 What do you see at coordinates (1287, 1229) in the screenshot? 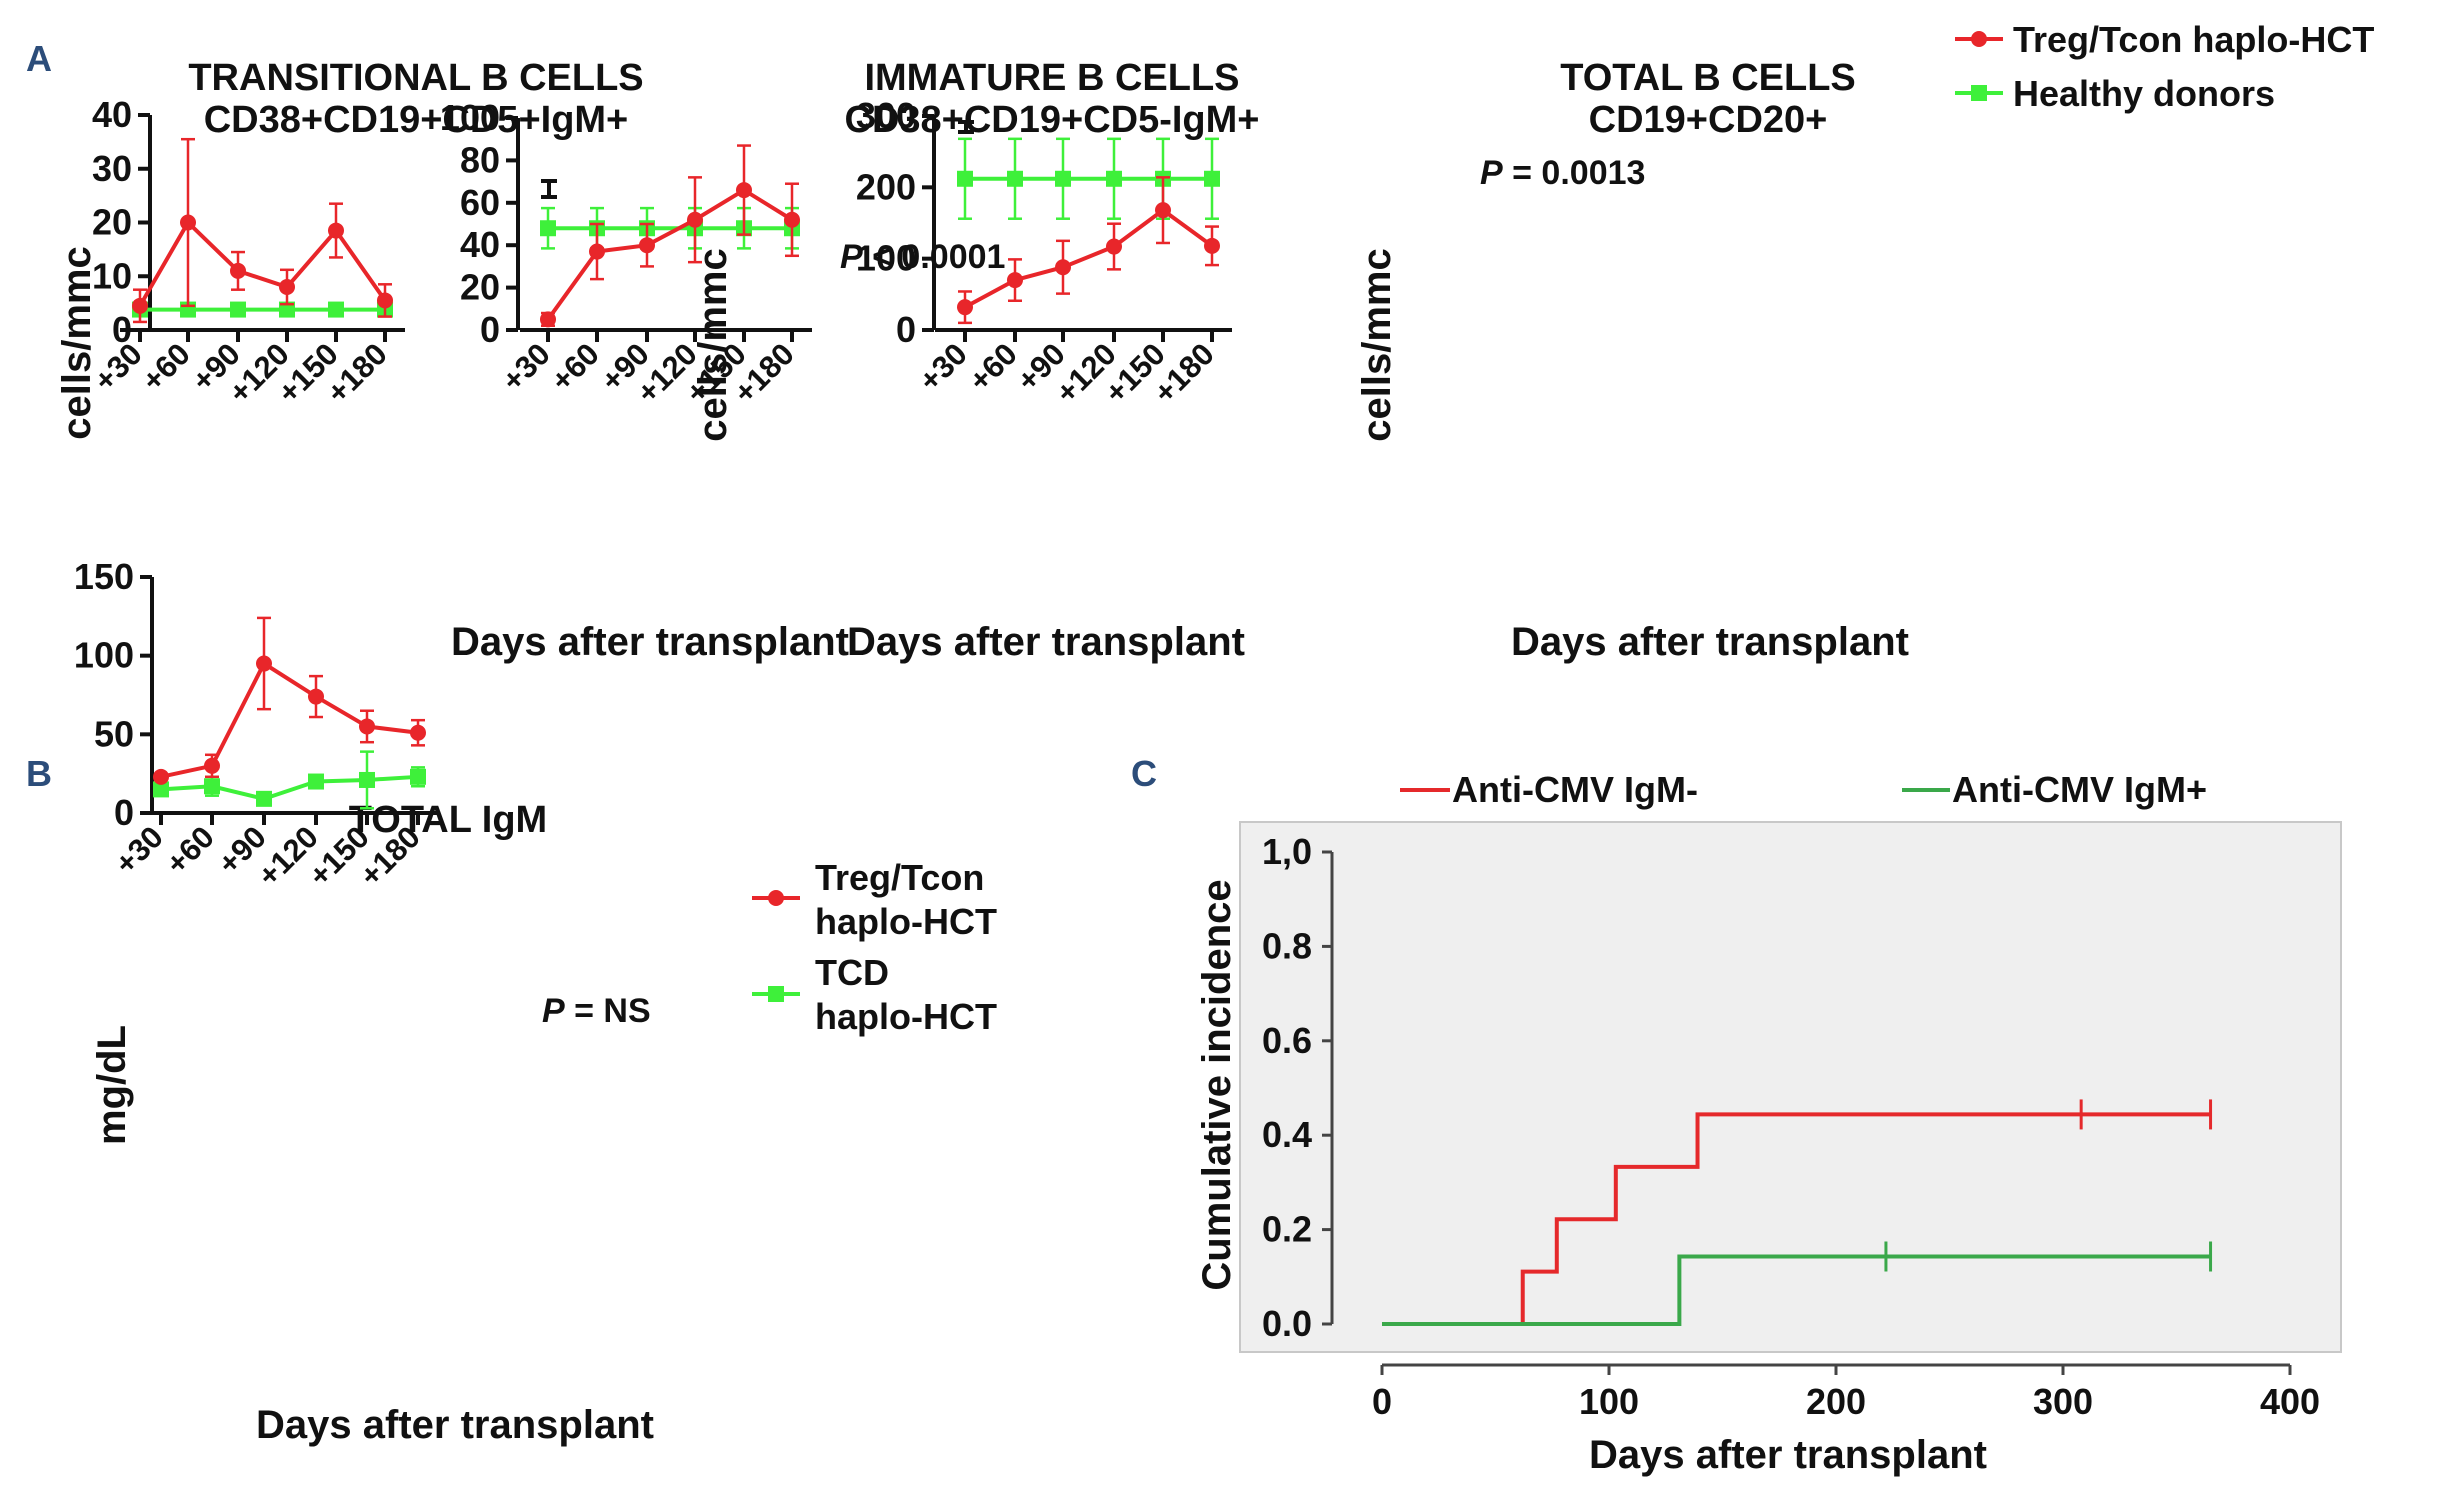
I see `y-tick-label: 0.2` at bounding box center [1287, 1229].